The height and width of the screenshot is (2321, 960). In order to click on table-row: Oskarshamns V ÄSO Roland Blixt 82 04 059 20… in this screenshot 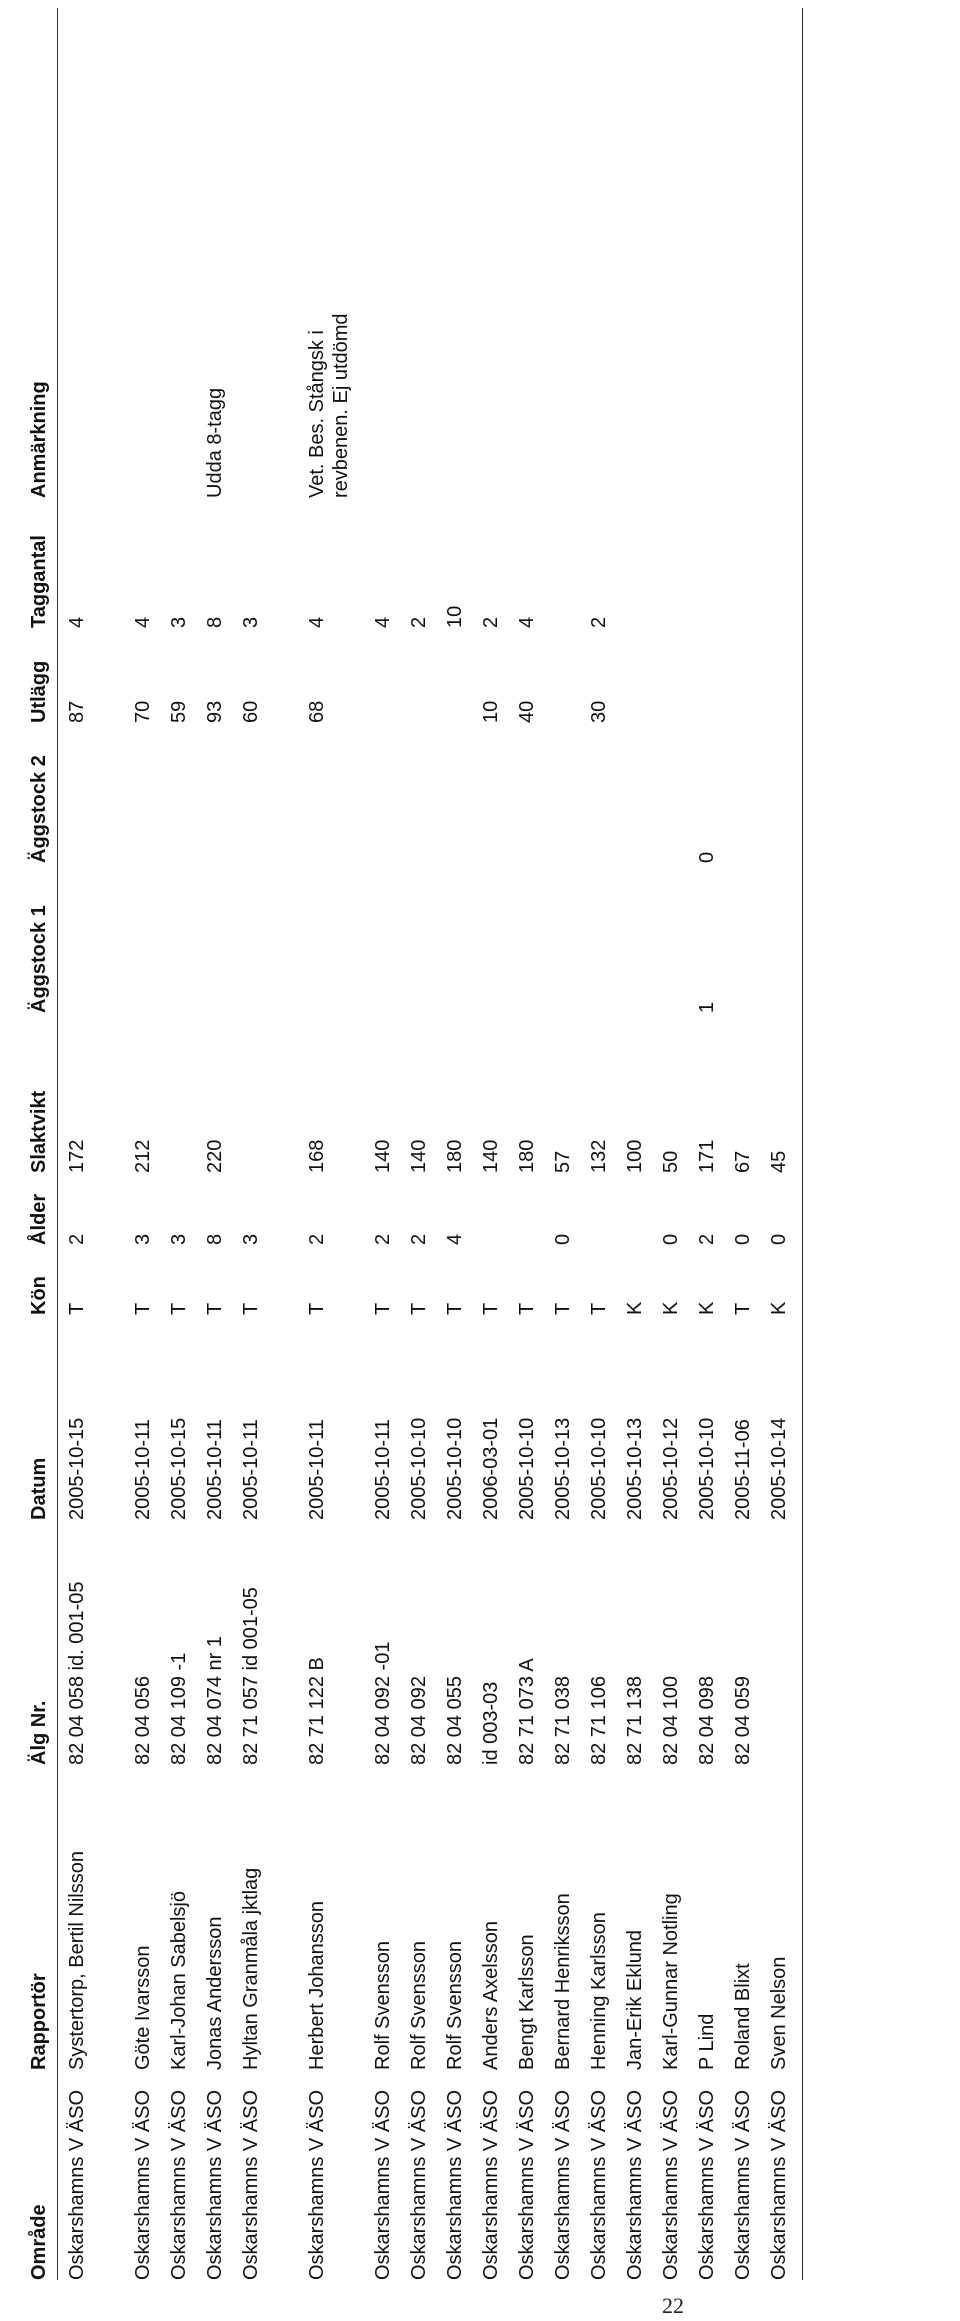, I will do `click(742, 1144)`.